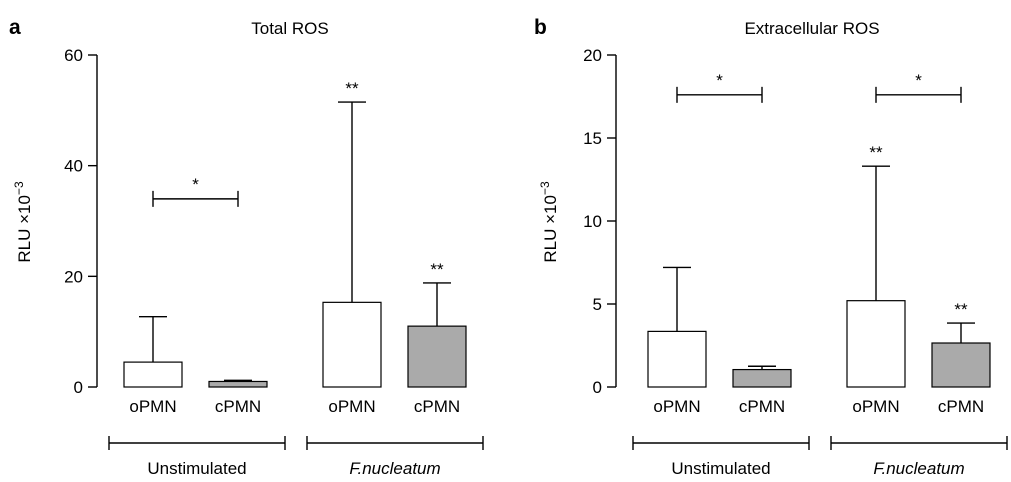 Image resolution: width=1011 pixels, height=482 pixels. Describe the element at coordinates (73, 55) in the screenshot. I see `y-tick-label: 60` at that location.